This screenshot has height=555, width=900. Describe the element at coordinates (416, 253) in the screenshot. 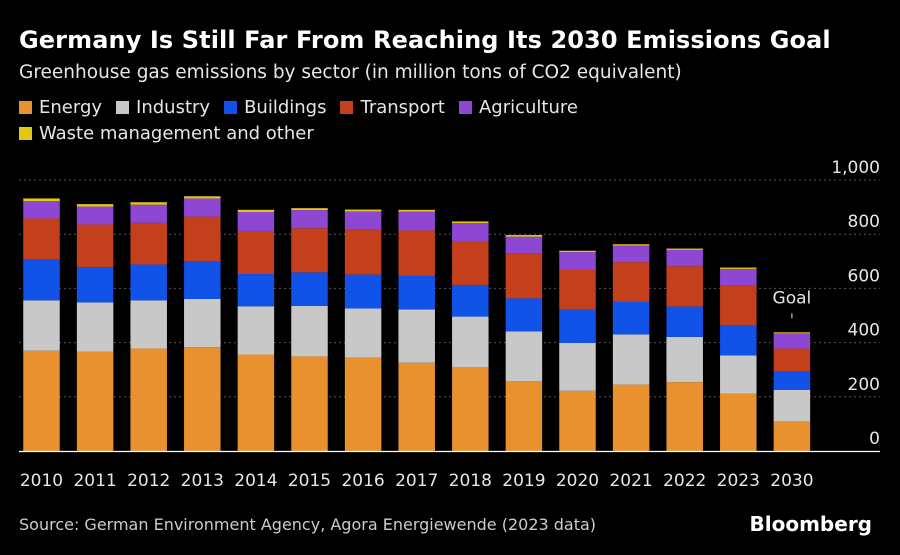

I see `bar-transport-2017` at that location.